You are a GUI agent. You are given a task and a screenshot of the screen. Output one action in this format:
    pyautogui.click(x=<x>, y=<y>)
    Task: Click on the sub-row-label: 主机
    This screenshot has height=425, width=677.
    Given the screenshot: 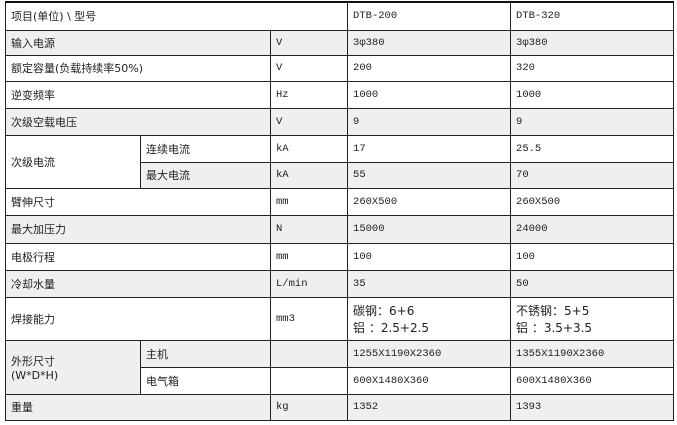 What is the action you would take?
    pyautogui.click(x=205, y=353)
    